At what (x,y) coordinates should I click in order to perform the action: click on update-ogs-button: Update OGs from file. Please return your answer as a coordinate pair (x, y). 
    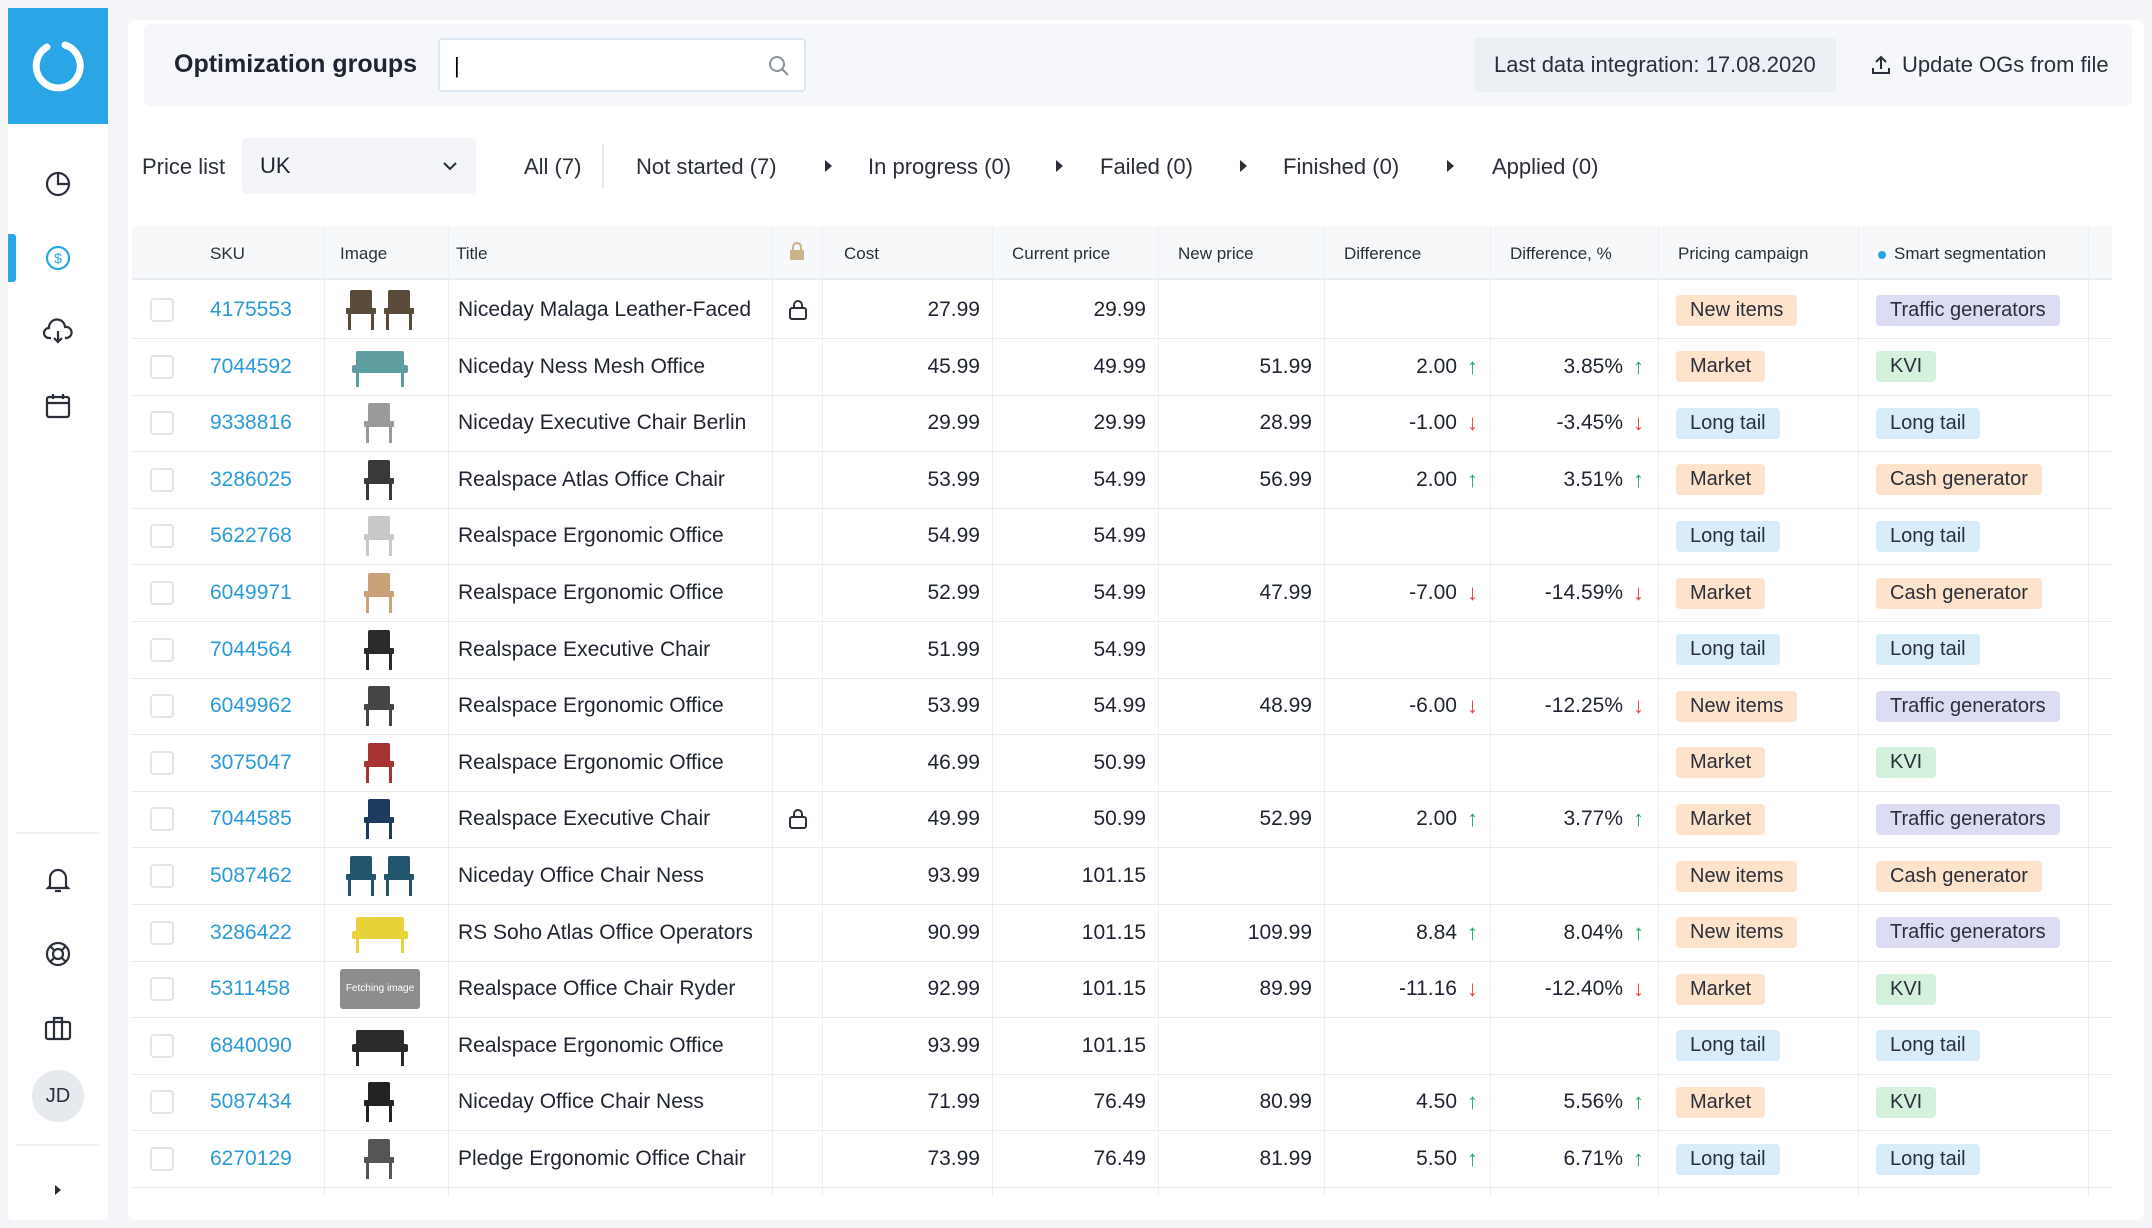
    Looking at the image, I should click on (1989, 65).